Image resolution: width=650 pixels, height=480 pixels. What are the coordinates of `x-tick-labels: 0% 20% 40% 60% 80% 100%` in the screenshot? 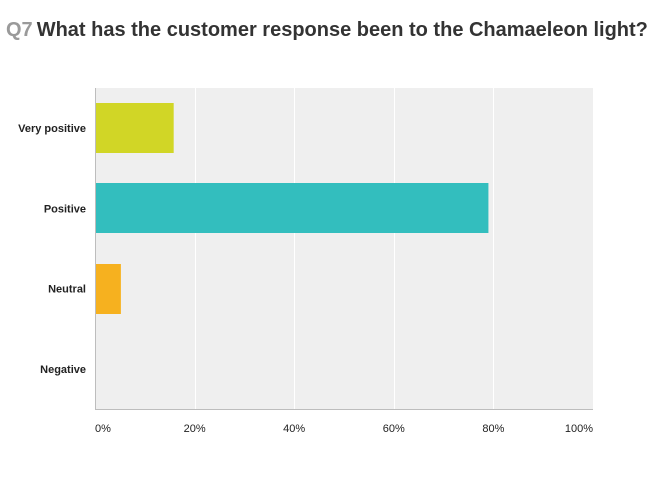 It's located at (344, 429).